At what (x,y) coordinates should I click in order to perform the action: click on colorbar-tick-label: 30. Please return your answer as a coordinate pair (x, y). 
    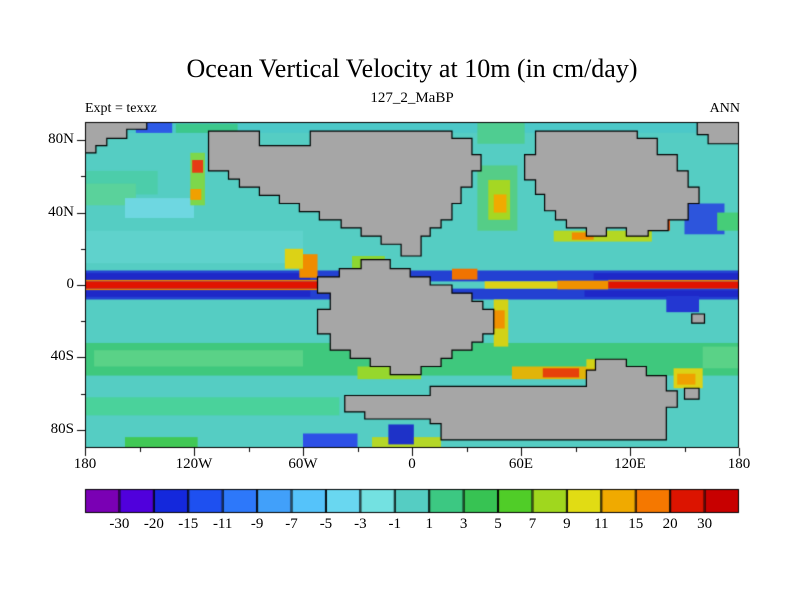
    Looking at the image, I should click on (705, 524).